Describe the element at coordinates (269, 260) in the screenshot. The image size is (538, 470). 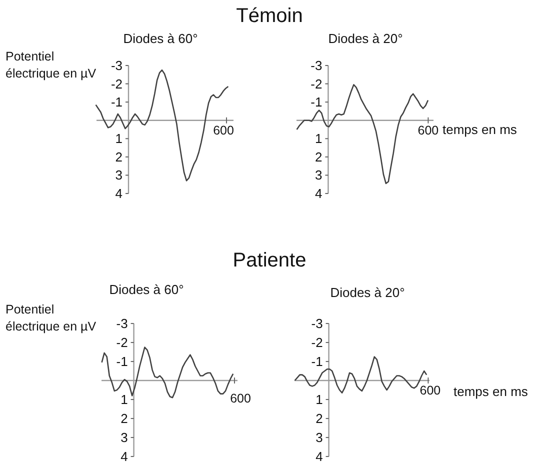
I see `chart-title: Patiente` at that location.